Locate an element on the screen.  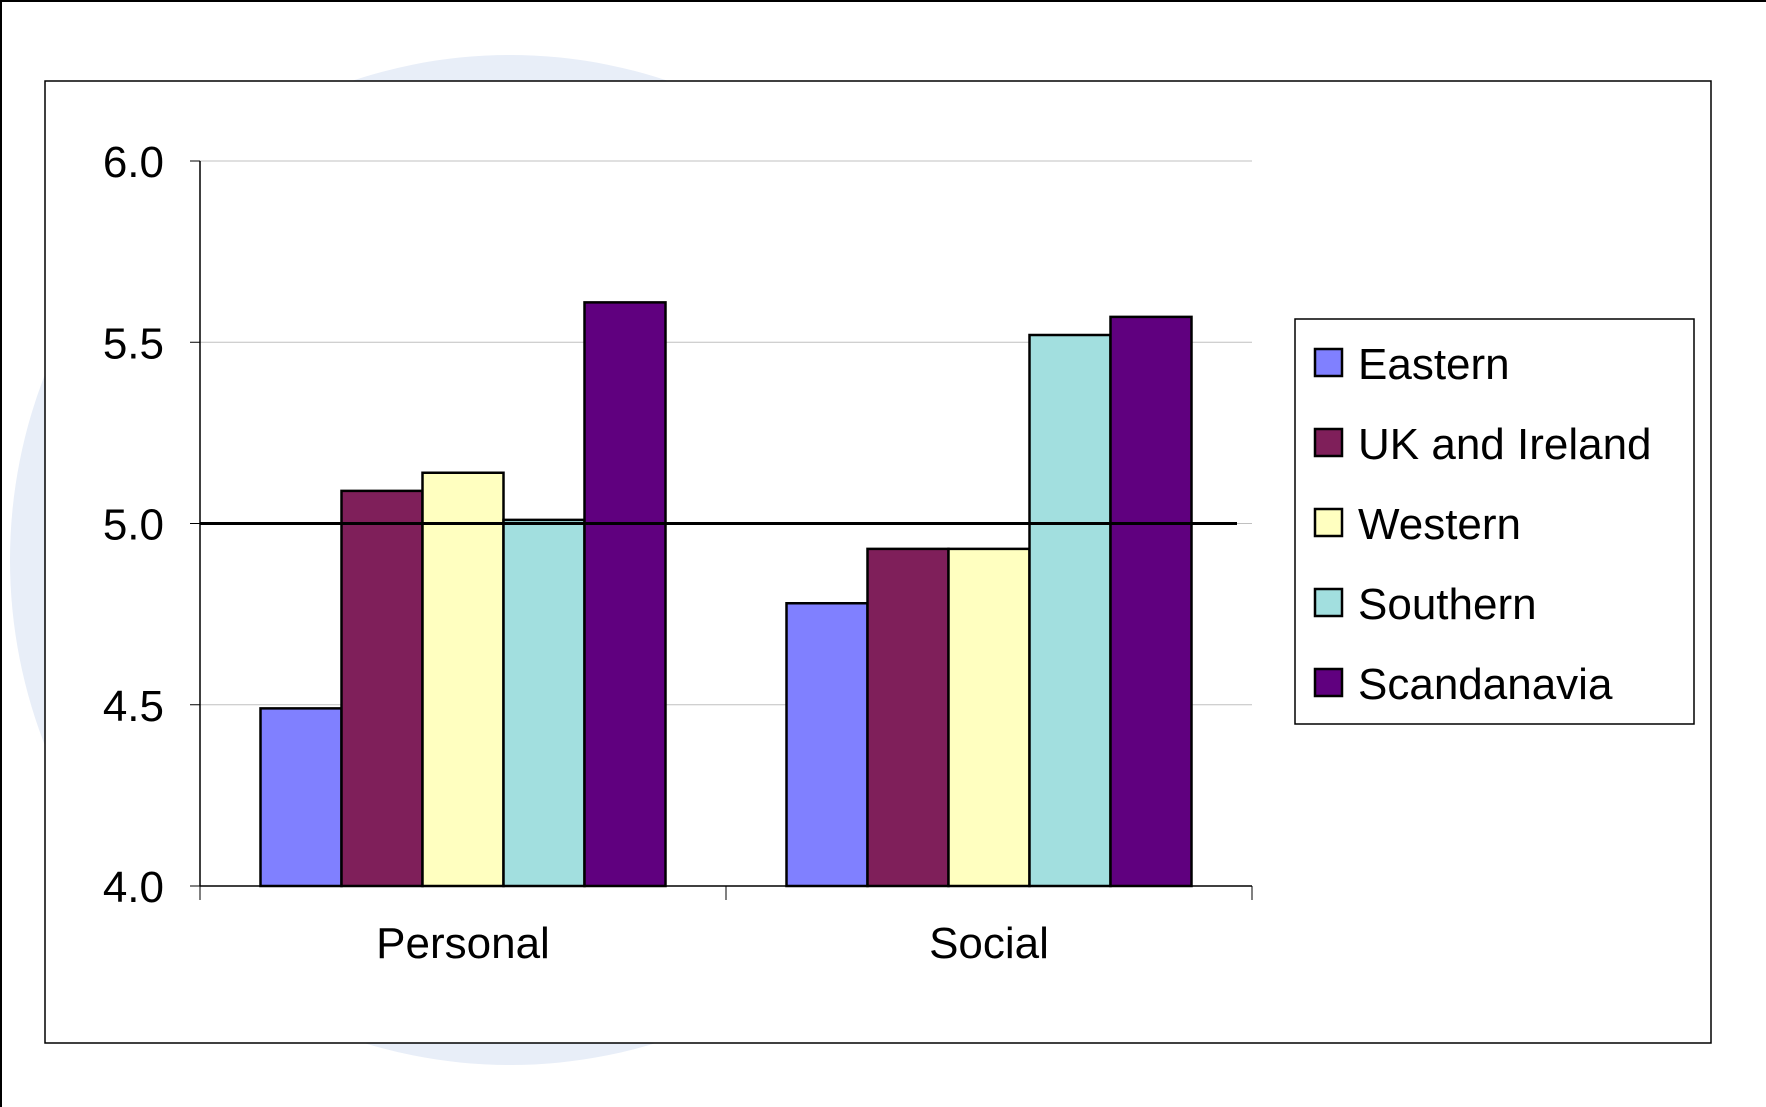
legend-box is located at coordinates (1494, 521).